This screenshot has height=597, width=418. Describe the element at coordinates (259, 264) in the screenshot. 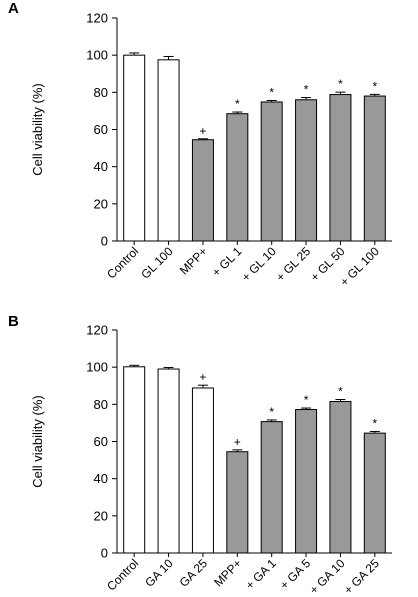

I see `x-tick-label: + GL 10` at that location.